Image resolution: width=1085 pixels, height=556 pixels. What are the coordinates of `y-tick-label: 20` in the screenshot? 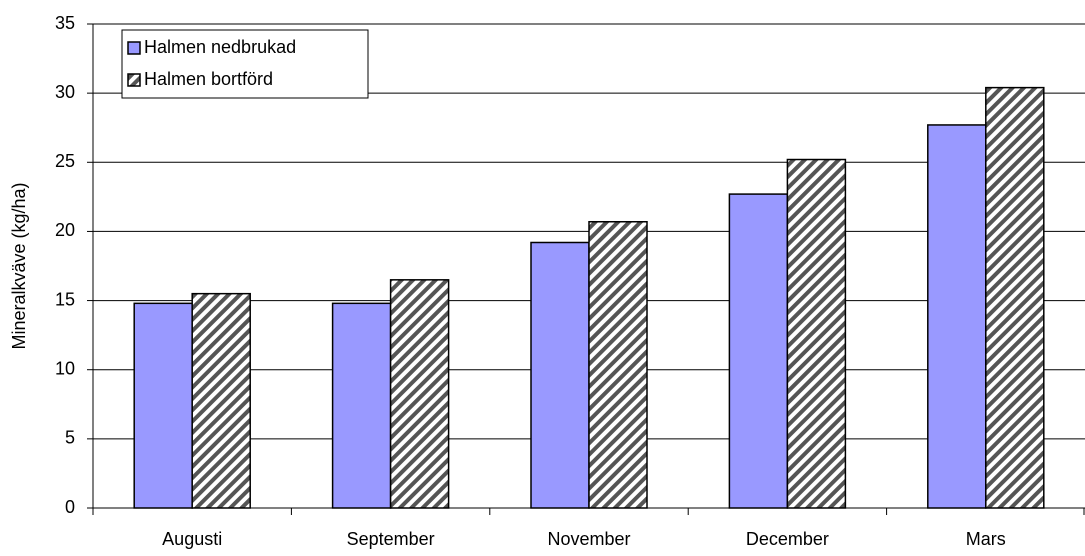 It's located at (65, 230).